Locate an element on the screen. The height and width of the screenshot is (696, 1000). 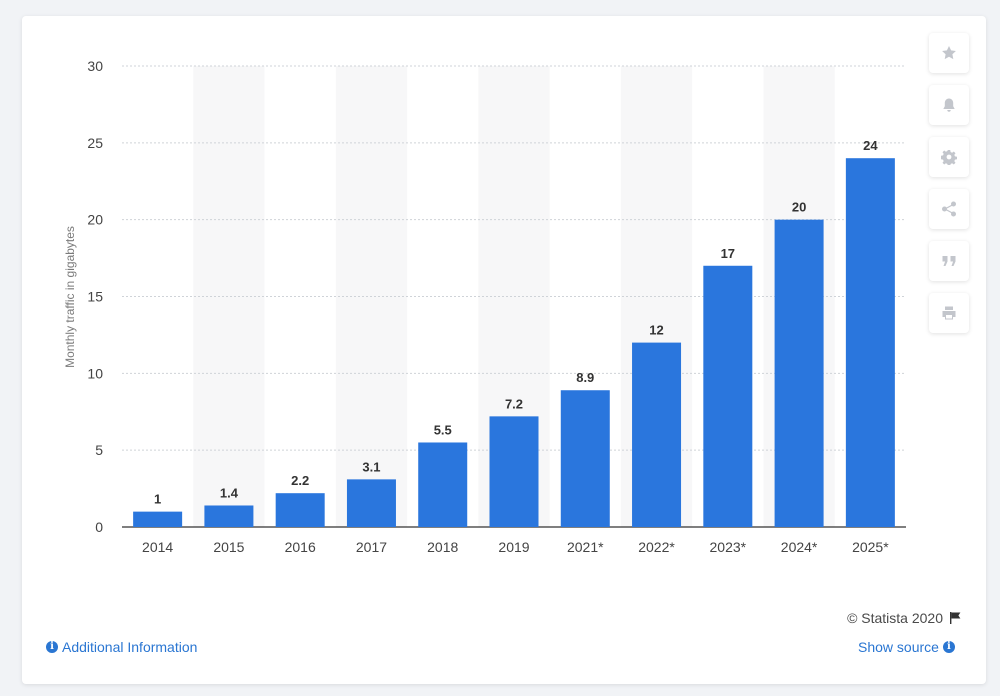
column-band is located at coordinates (229, 296).